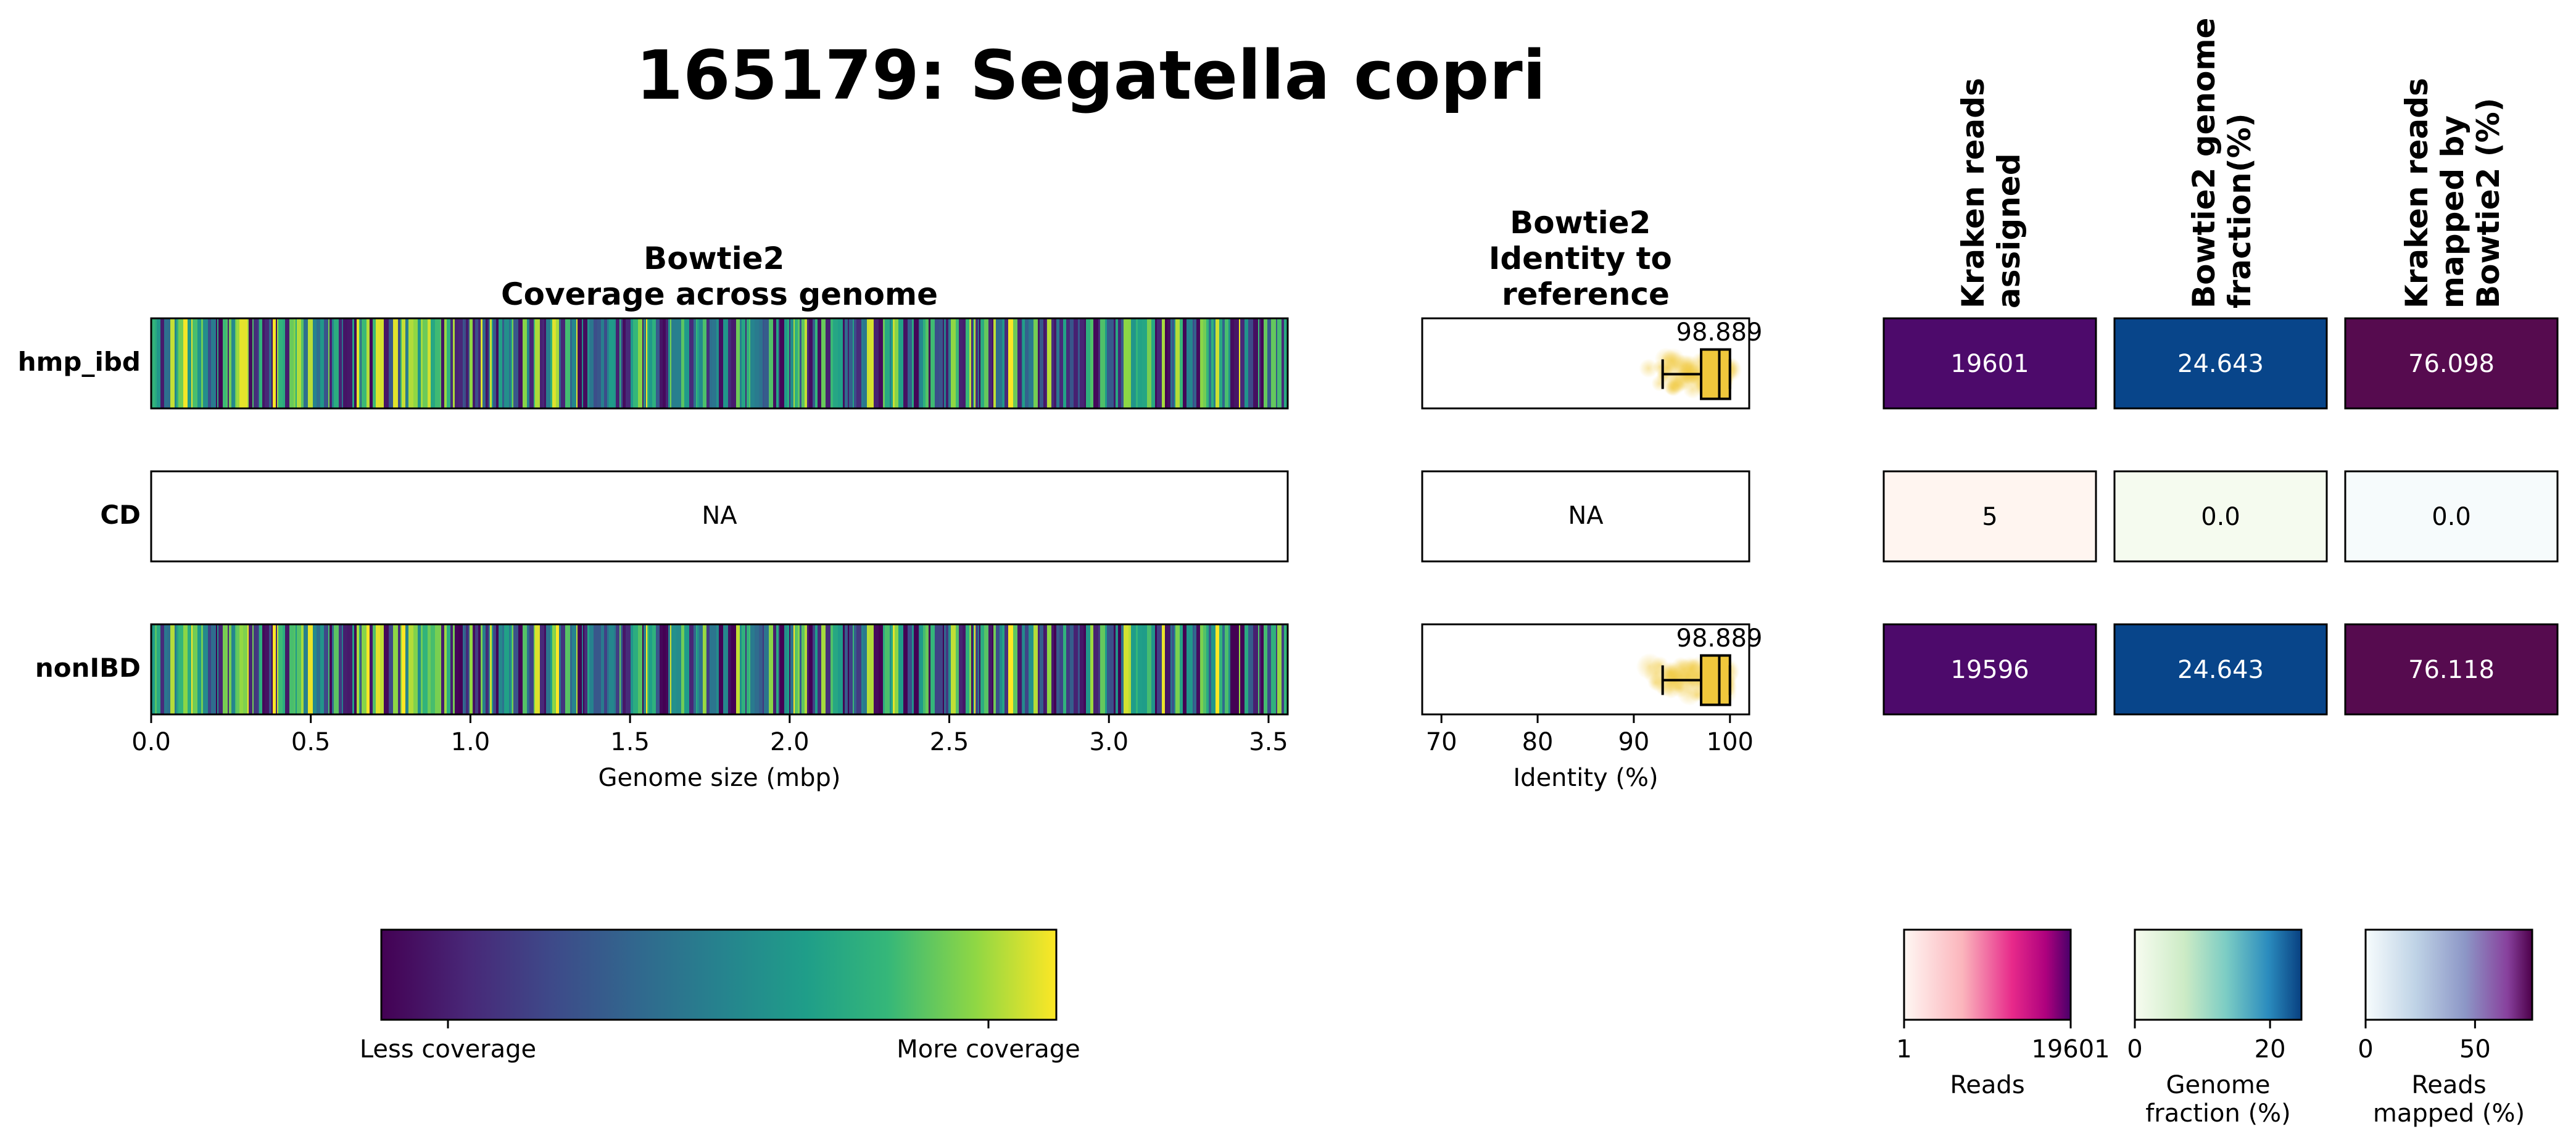 The height and width of the screenshot is (1145, 2576). I want to click on stat-cell-value: 5, so click(1989, 517).